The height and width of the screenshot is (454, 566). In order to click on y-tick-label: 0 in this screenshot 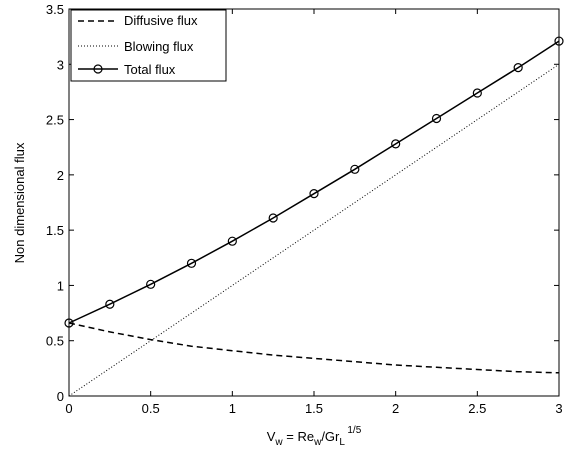, I will do `click(60, 396)`.